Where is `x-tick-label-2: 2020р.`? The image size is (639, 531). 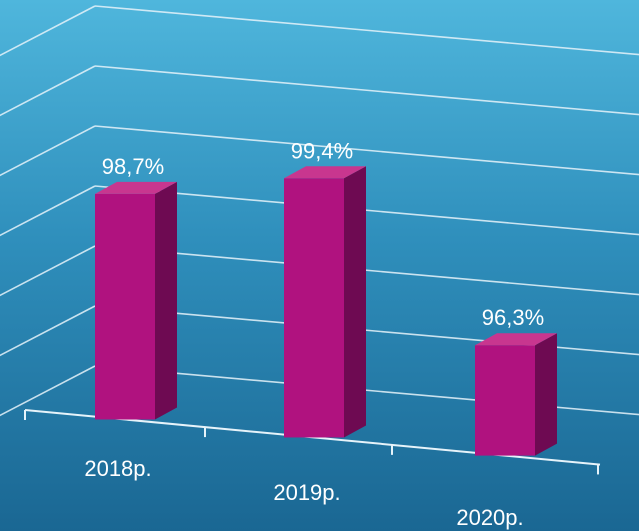 x-tick-label-2: 2020р. is located at coordinates (489, 517).